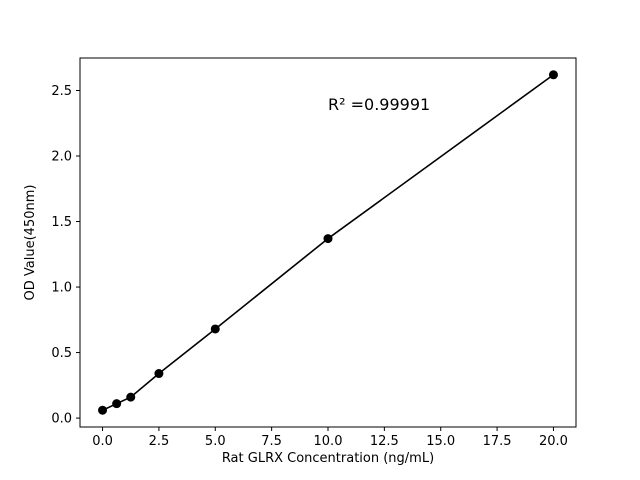 The width and height of the screenshot is (640, 480). I want to click on x-tick-label: 12.5, so click(384, 441).